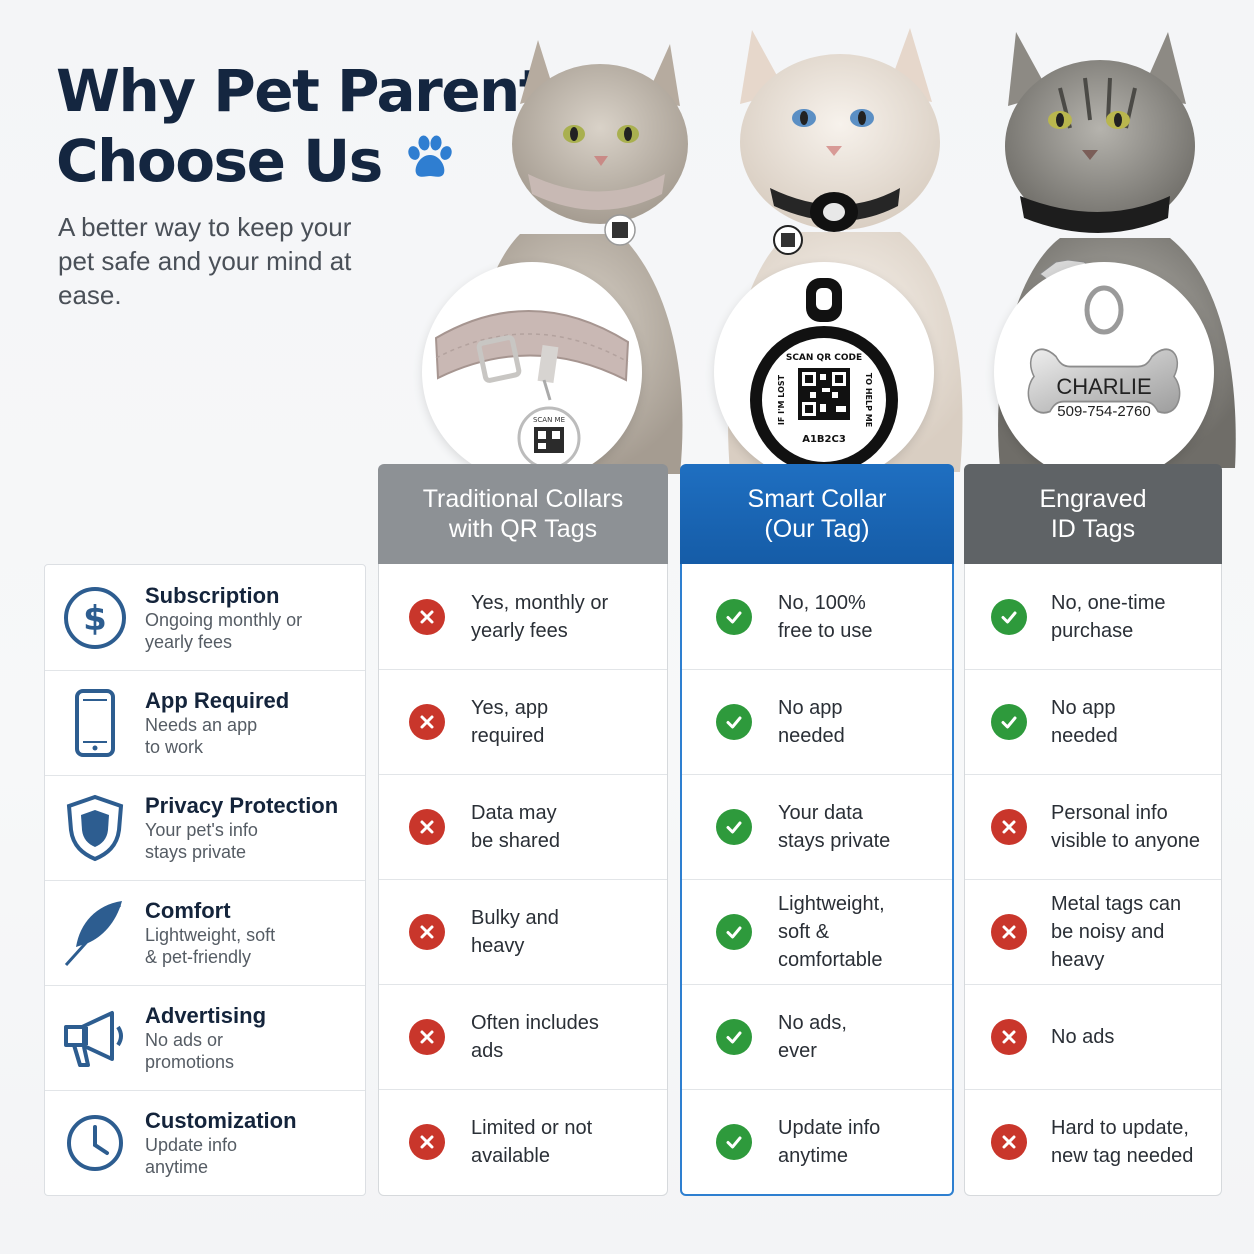  Describe the element at coordinates (221, 1120) in the screenshot. I see `feature-title: Customization` at that location.